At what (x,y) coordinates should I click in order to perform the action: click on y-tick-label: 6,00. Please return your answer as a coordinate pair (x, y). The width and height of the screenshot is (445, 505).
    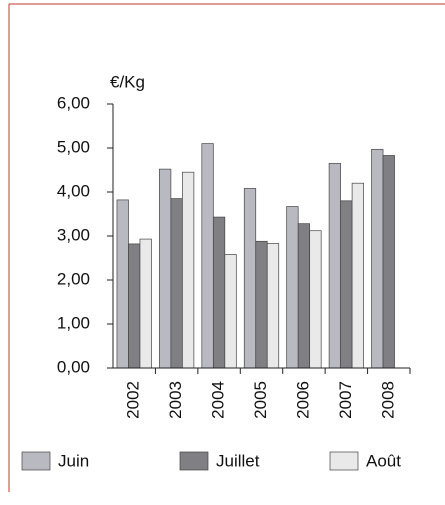
    Looking at the image, I should click on (73, 102).